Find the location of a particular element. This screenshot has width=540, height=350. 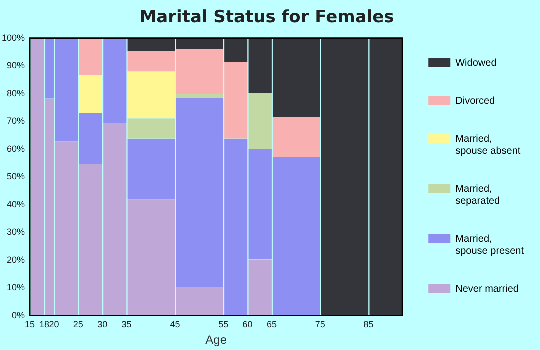

legend-label: Widowed is located at coordinates (476, 63).